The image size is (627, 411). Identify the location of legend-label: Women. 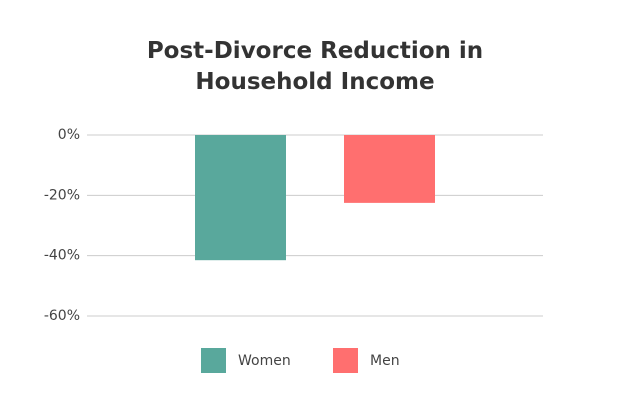
(264, 361).